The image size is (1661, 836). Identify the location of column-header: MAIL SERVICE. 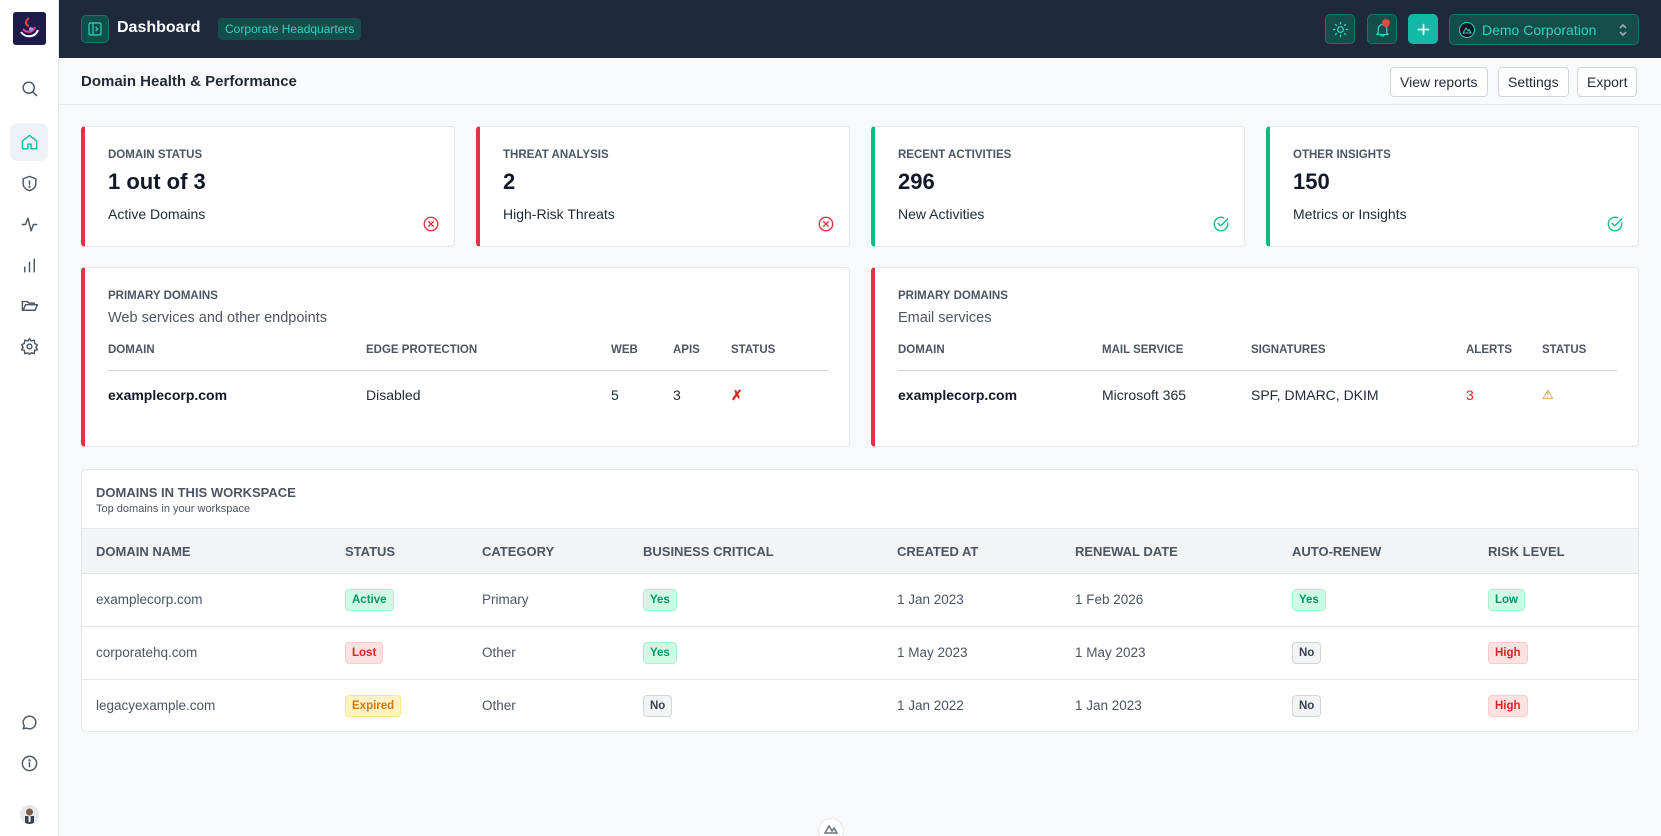
(1143, 350).